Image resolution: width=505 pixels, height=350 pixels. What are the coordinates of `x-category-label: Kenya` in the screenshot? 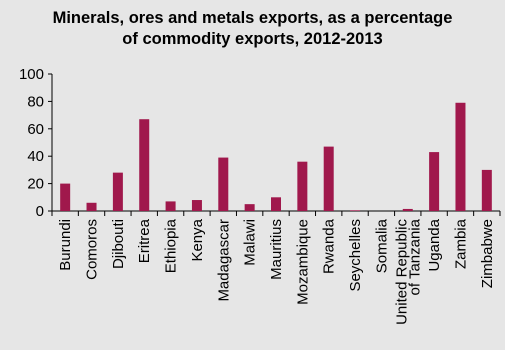 It's located at (197, 239).